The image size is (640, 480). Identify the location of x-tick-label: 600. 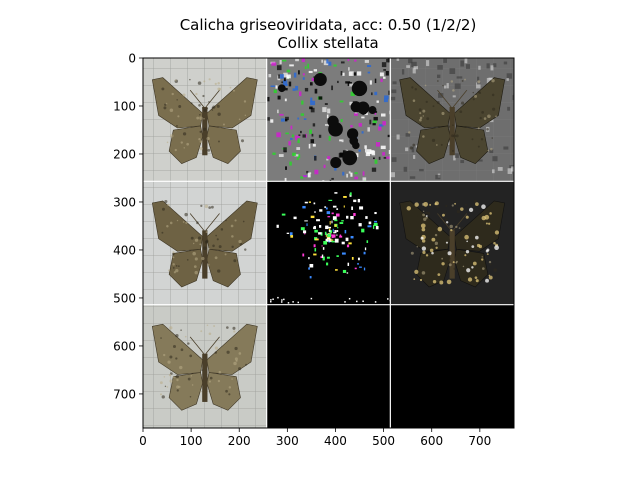
(431, 441).